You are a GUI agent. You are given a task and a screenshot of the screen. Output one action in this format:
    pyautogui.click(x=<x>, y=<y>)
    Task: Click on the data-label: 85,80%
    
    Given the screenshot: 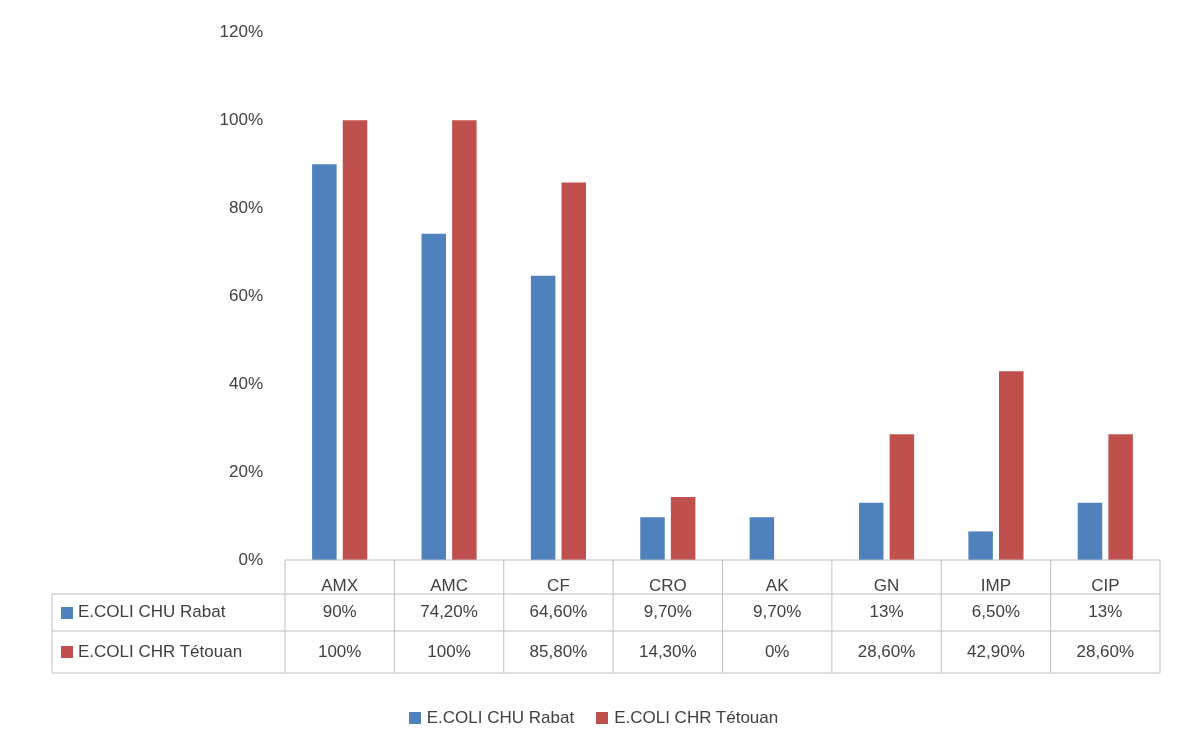 What is the action you would take?
    pyautogui.click(x=558, y=651)
    